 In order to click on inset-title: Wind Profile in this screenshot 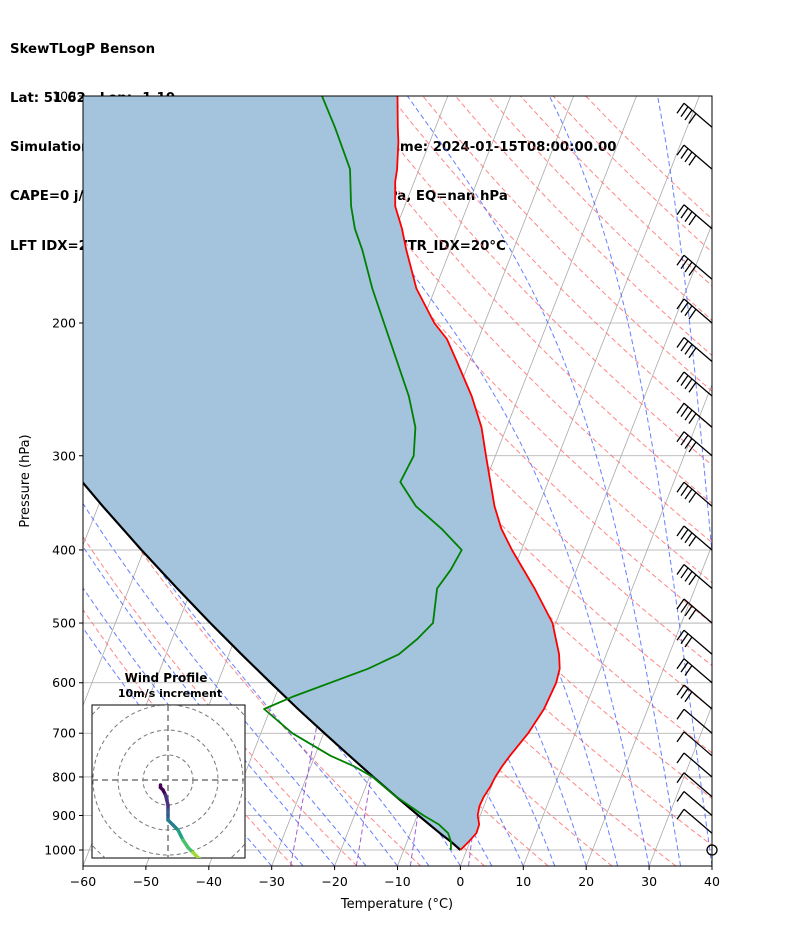, I will do `click(166, 678)`.